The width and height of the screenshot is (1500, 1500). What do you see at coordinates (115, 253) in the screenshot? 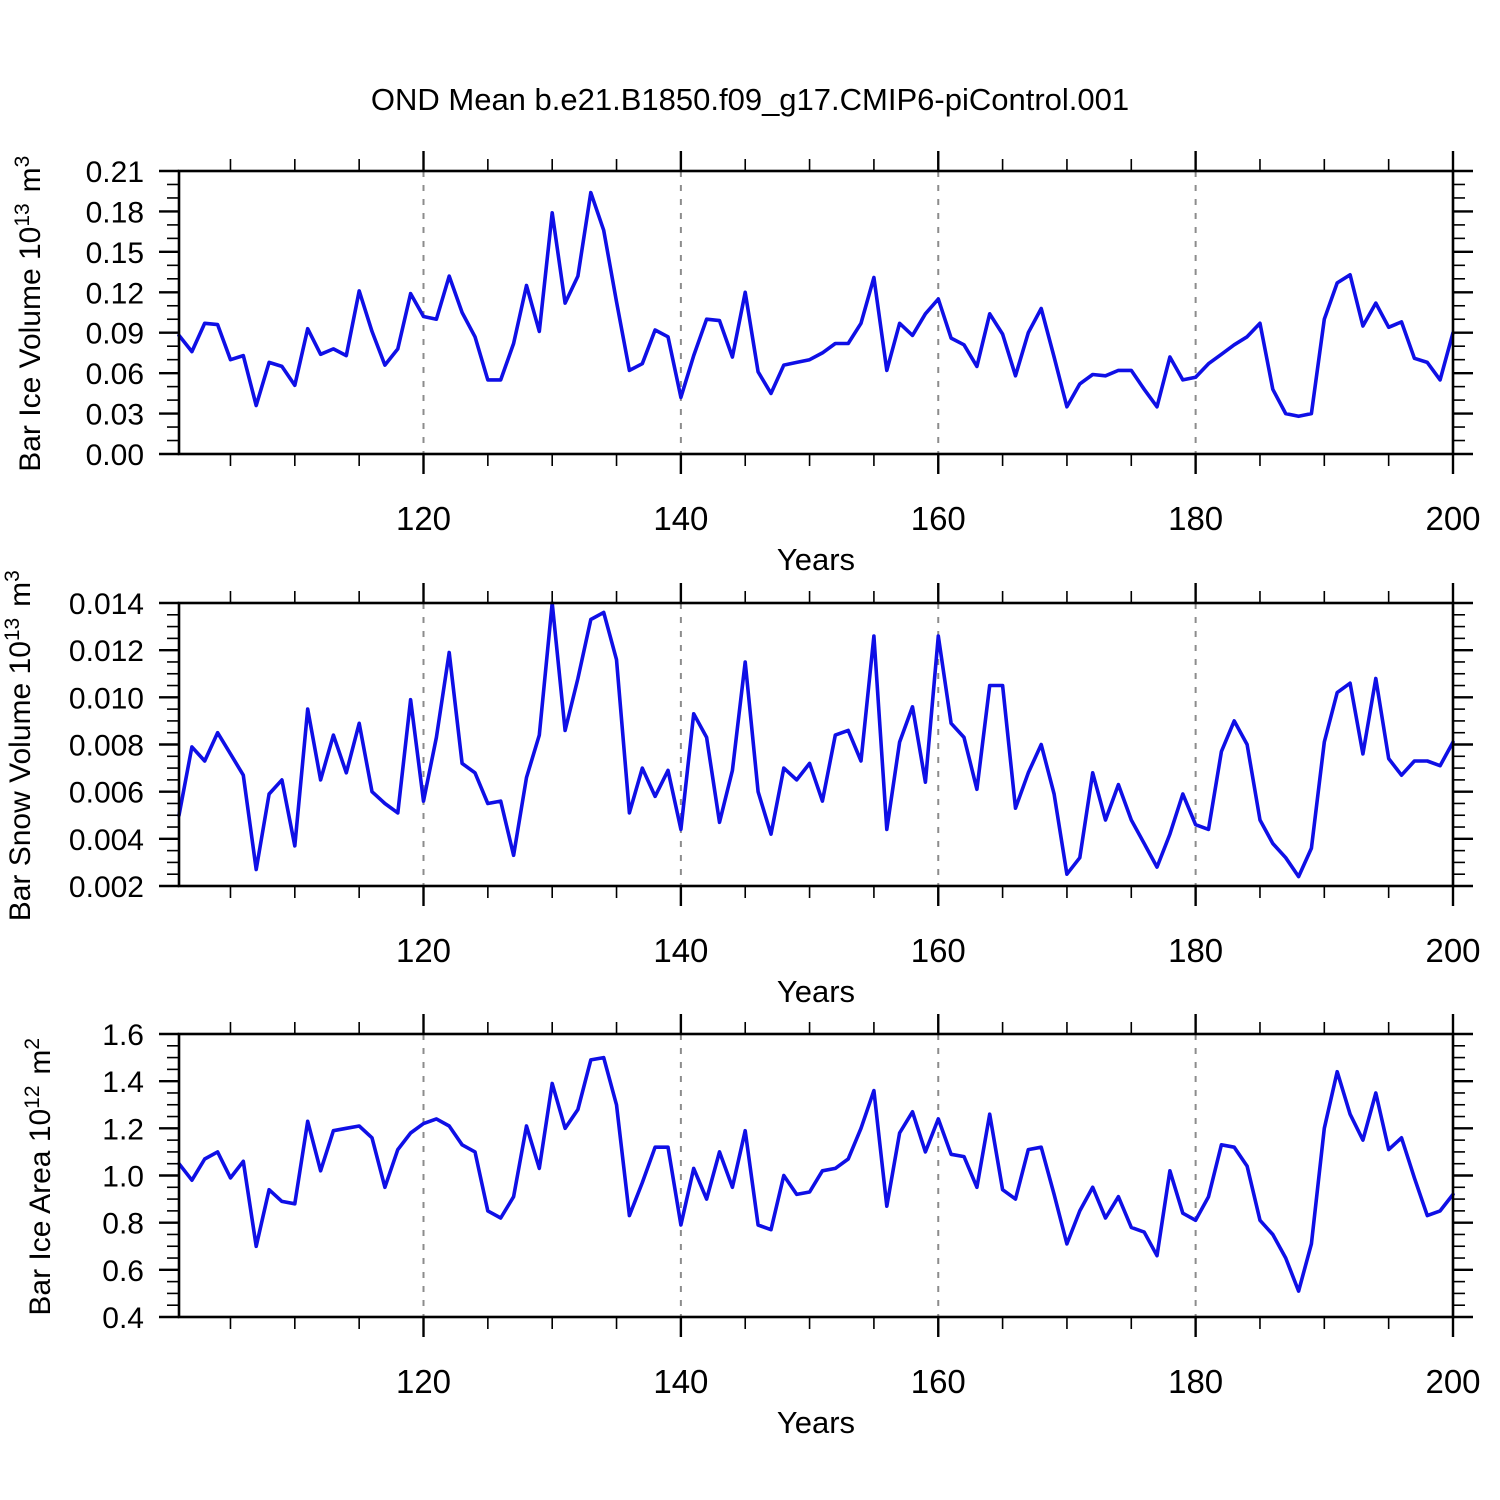
I see `y-tick-label: 0.15` at bounding box center [115, 253].